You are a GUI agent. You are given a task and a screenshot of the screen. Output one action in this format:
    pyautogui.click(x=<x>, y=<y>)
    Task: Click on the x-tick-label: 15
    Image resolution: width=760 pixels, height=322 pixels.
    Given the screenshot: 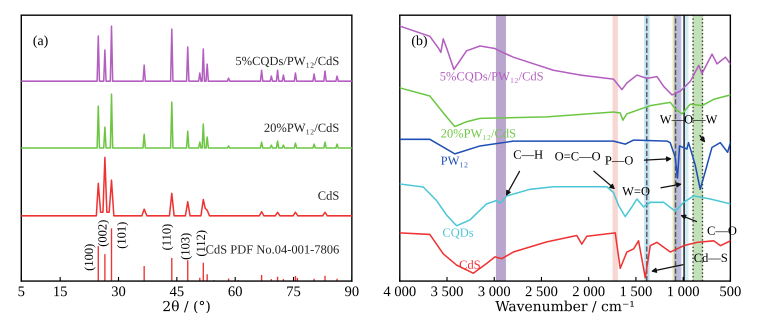 What is the action you would take?
    pyautogui.click(x=60, y=291)
    